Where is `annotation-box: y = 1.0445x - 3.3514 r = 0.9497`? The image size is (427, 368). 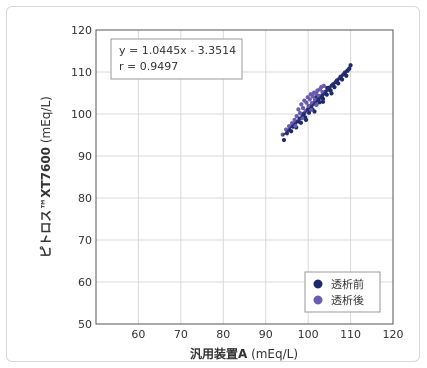
annotation-box: y = 1.0445x - 3.3514 r = 0.9497 is located at coordinates (176, 59).